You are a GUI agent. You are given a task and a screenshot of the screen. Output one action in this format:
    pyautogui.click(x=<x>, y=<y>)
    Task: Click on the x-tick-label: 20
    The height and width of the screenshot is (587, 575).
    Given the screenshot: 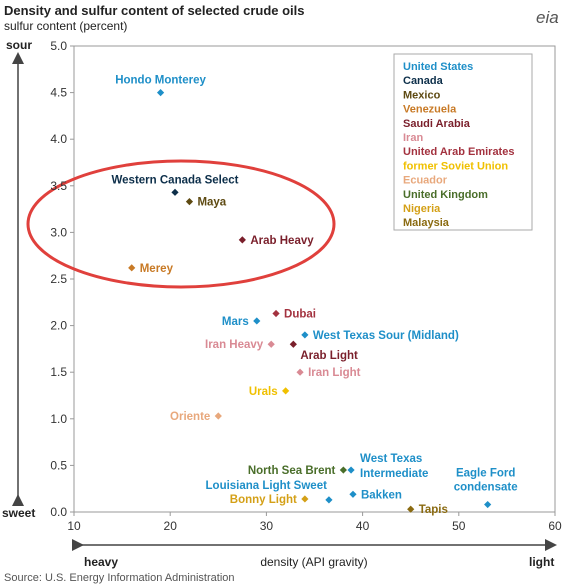 What is the action you would take?
    pyautogui.click(x=171, y=526)
    